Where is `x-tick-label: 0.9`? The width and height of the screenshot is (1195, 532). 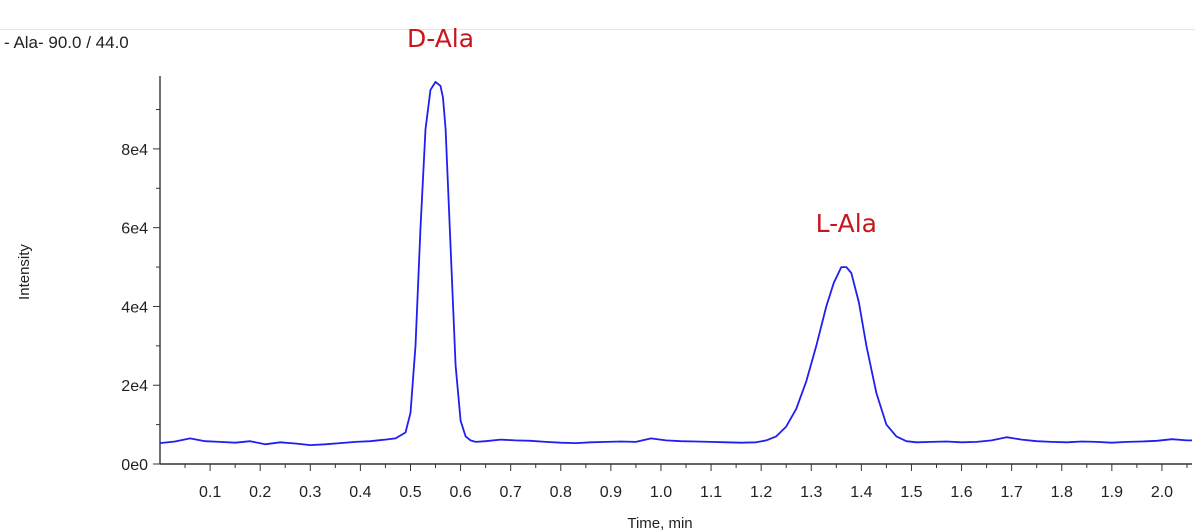 x-tick-label: 0.9 is located at coordinates (611, 492).